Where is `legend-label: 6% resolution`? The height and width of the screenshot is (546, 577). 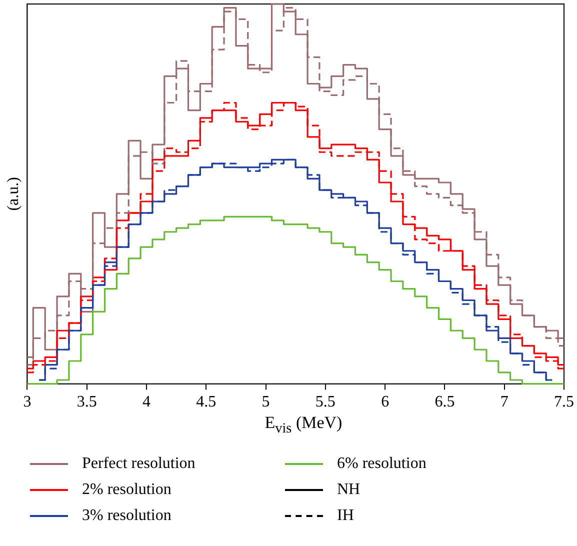 legend-label: 6% resolution is located at coordinates (381, 464).